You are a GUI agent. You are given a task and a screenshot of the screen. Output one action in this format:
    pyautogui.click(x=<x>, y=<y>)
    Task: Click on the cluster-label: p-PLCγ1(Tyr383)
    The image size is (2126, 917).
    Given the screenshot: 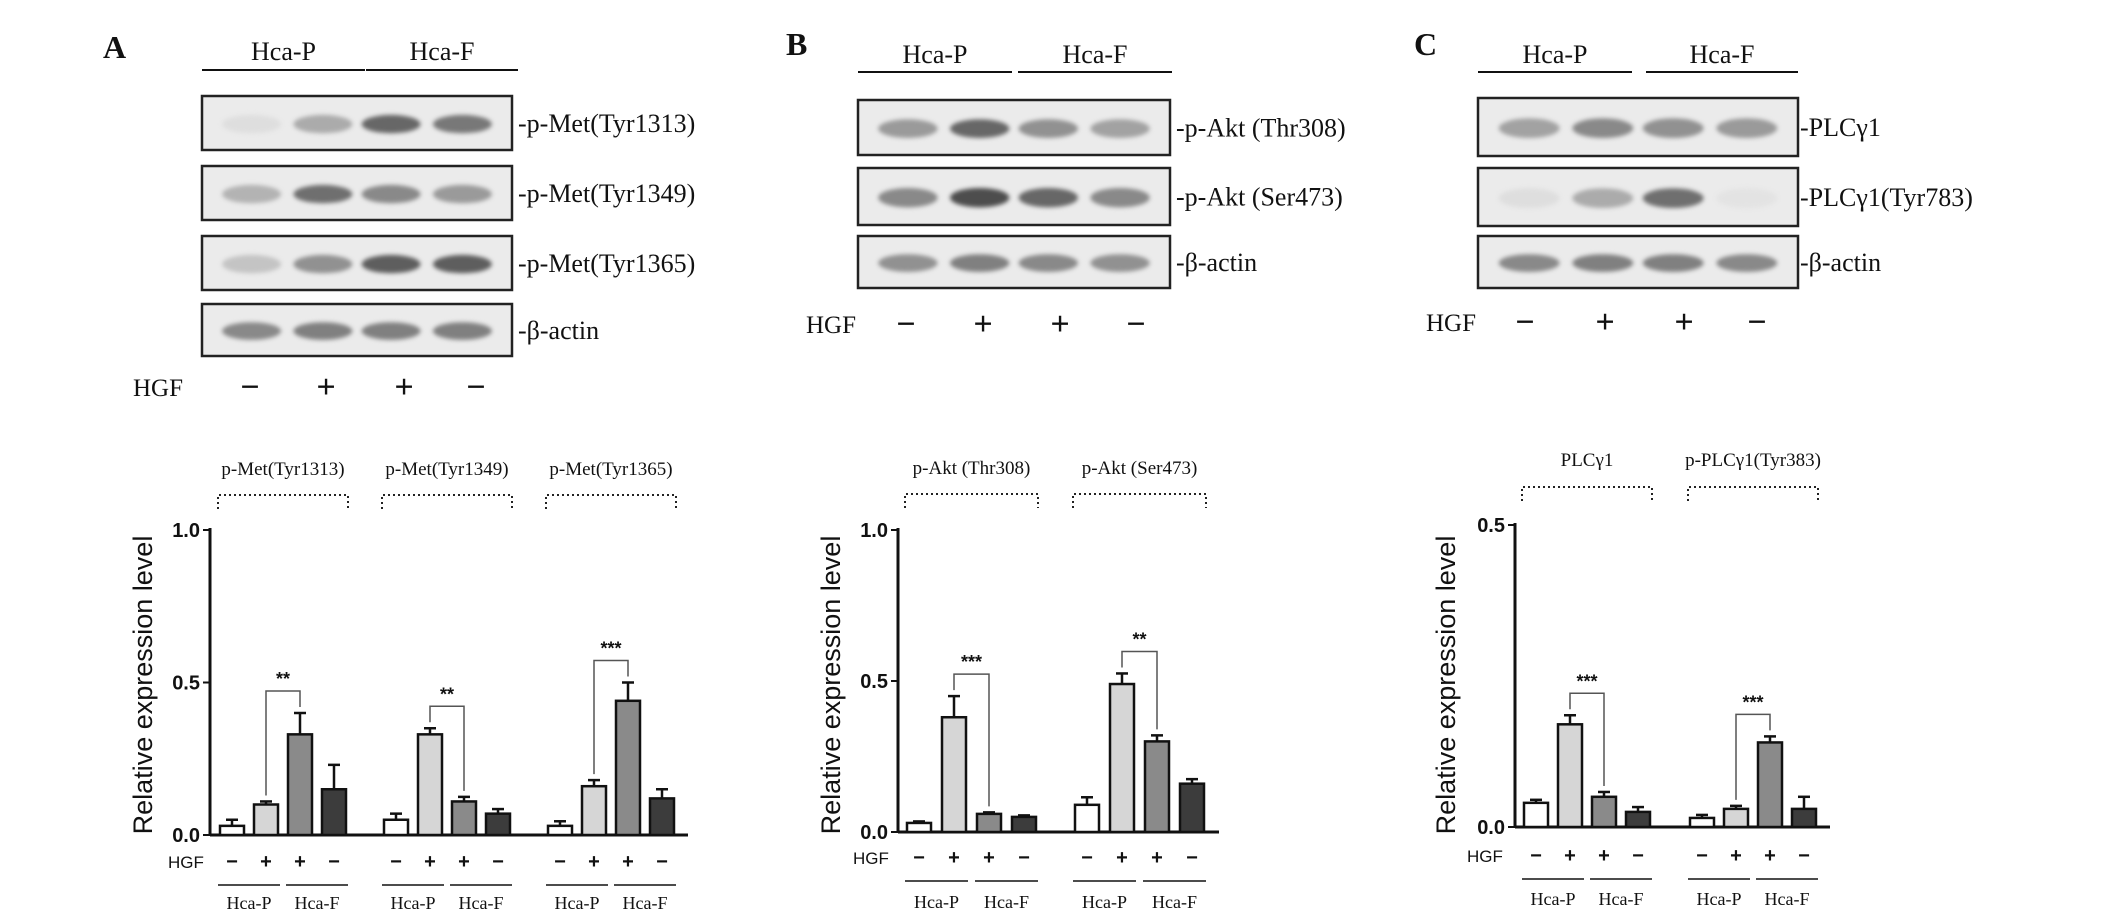 What is the action you would take?
    pyautogui.click(x=1753, y=460)
    